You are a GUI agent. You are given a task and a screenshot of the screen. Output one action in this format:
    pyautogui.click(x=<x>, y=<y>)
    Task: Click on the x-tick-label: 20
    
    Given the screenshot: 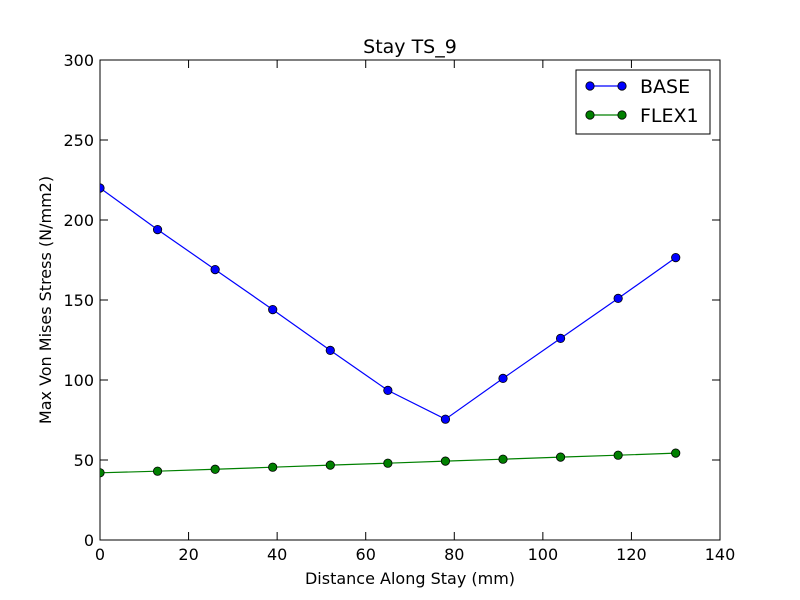 What is the action you would take?
    pyautogui.click(x=188, y=554)
    